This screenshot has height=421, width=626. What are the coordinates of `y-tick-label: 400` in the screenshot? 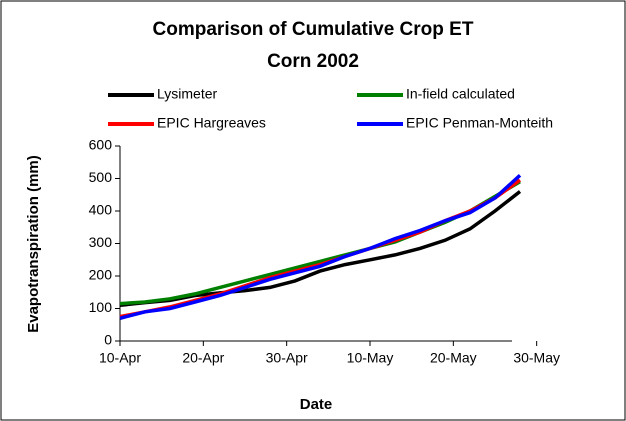 It's located at (101, 210).